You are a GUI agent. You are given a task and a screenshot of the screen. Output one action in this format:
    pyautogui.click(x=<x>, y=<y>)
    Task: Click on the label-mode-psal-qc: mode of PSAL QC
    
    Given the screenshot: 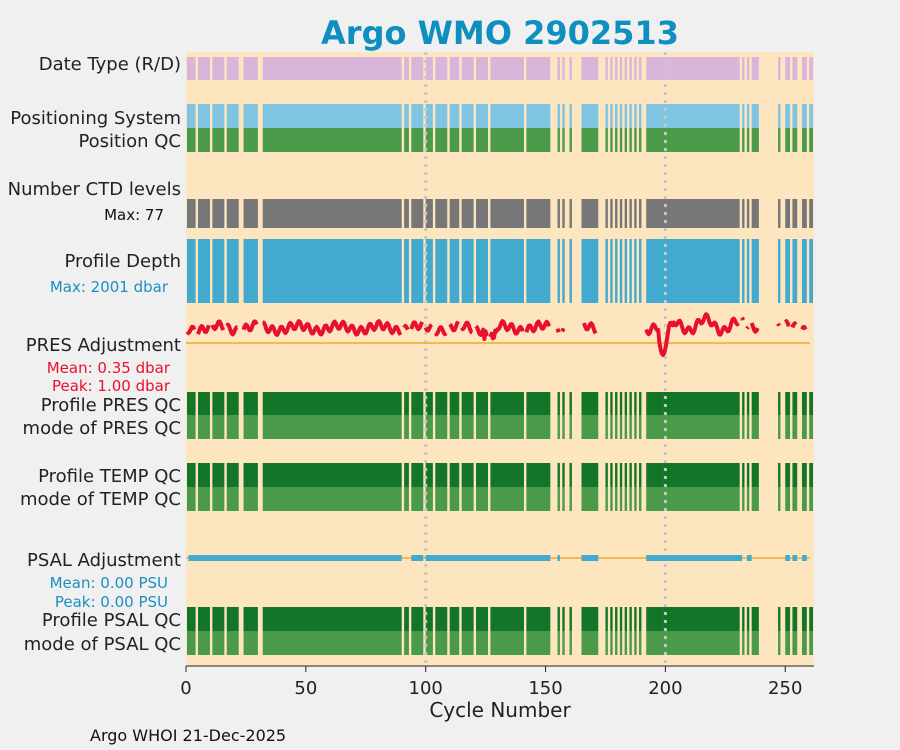 What is the action you would take?
    pyautogui.click(x=102, y=644)
    